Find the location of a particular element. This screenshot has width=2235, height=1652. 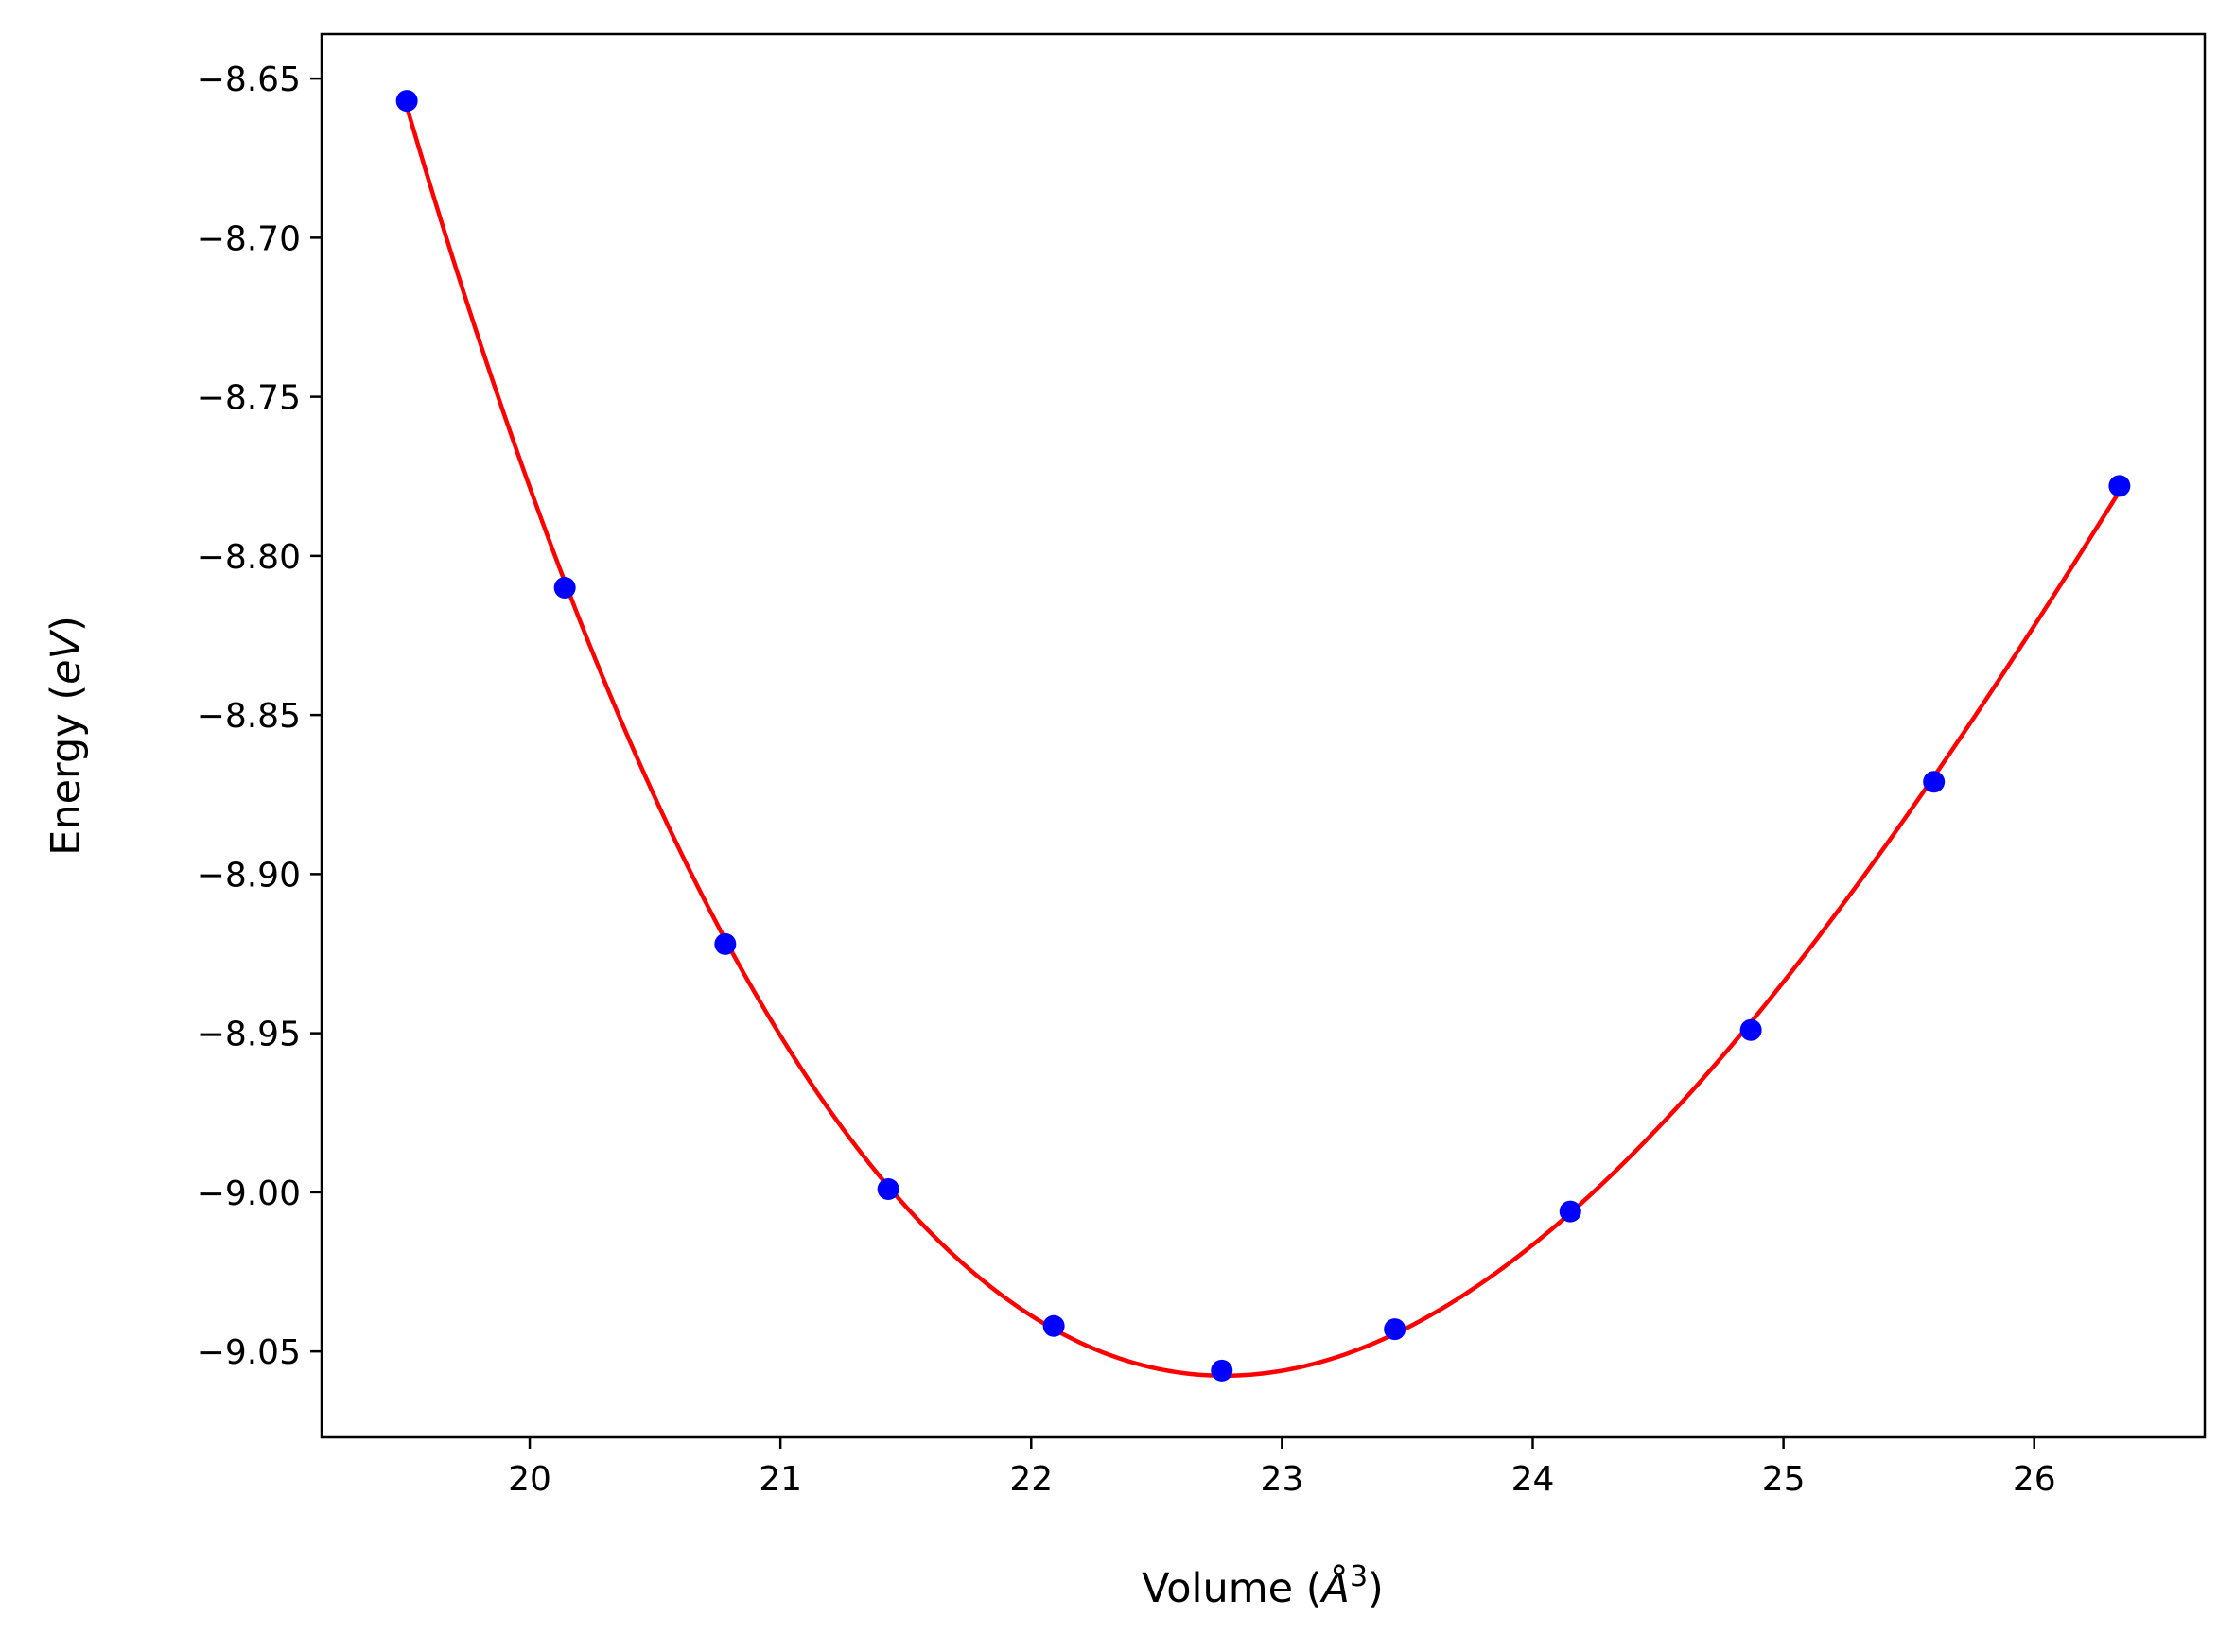

y-tick-label: −8.95 is located at coordinates (249, 1035).